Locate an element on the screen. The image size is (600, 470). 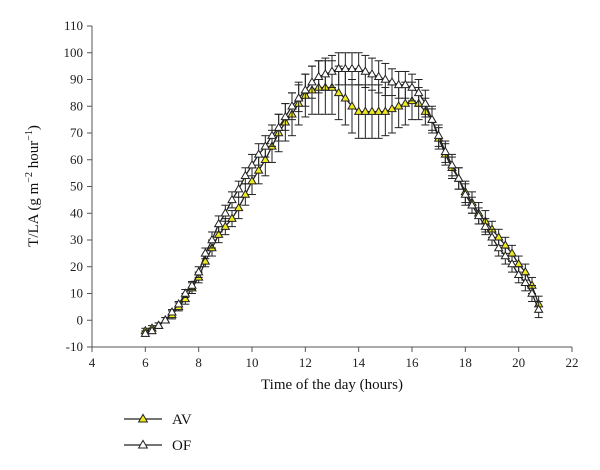
y-axis-label-mid: hour is located at coordinates (34, 156).